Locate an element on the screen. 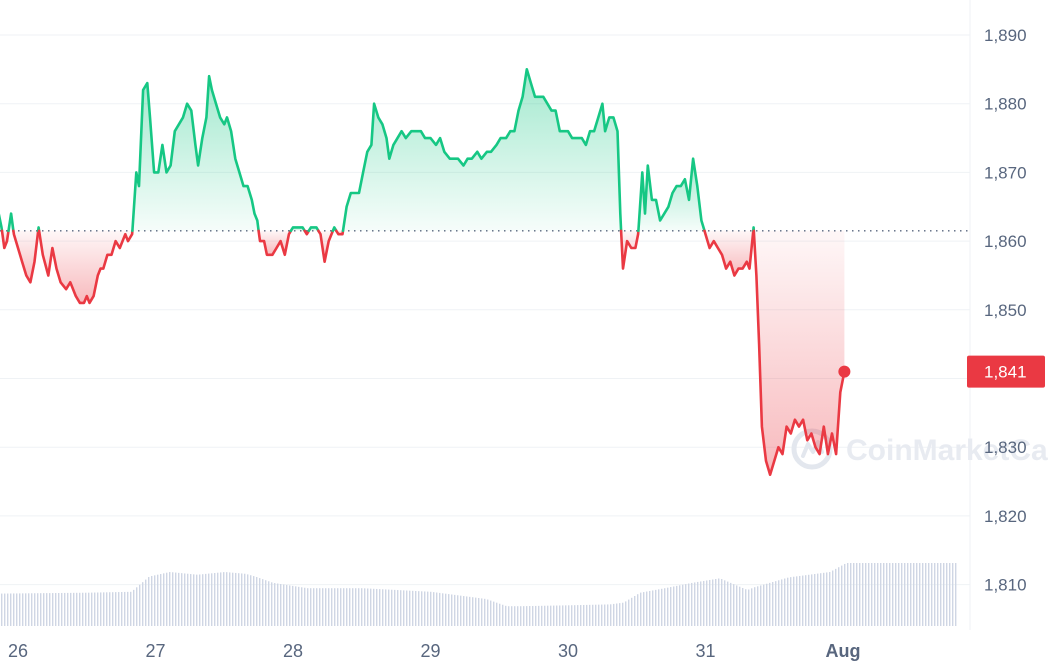 This screenshot has width=1048, height=672. y-tick-label: 1,820 is located at coordinates (1005, 516).